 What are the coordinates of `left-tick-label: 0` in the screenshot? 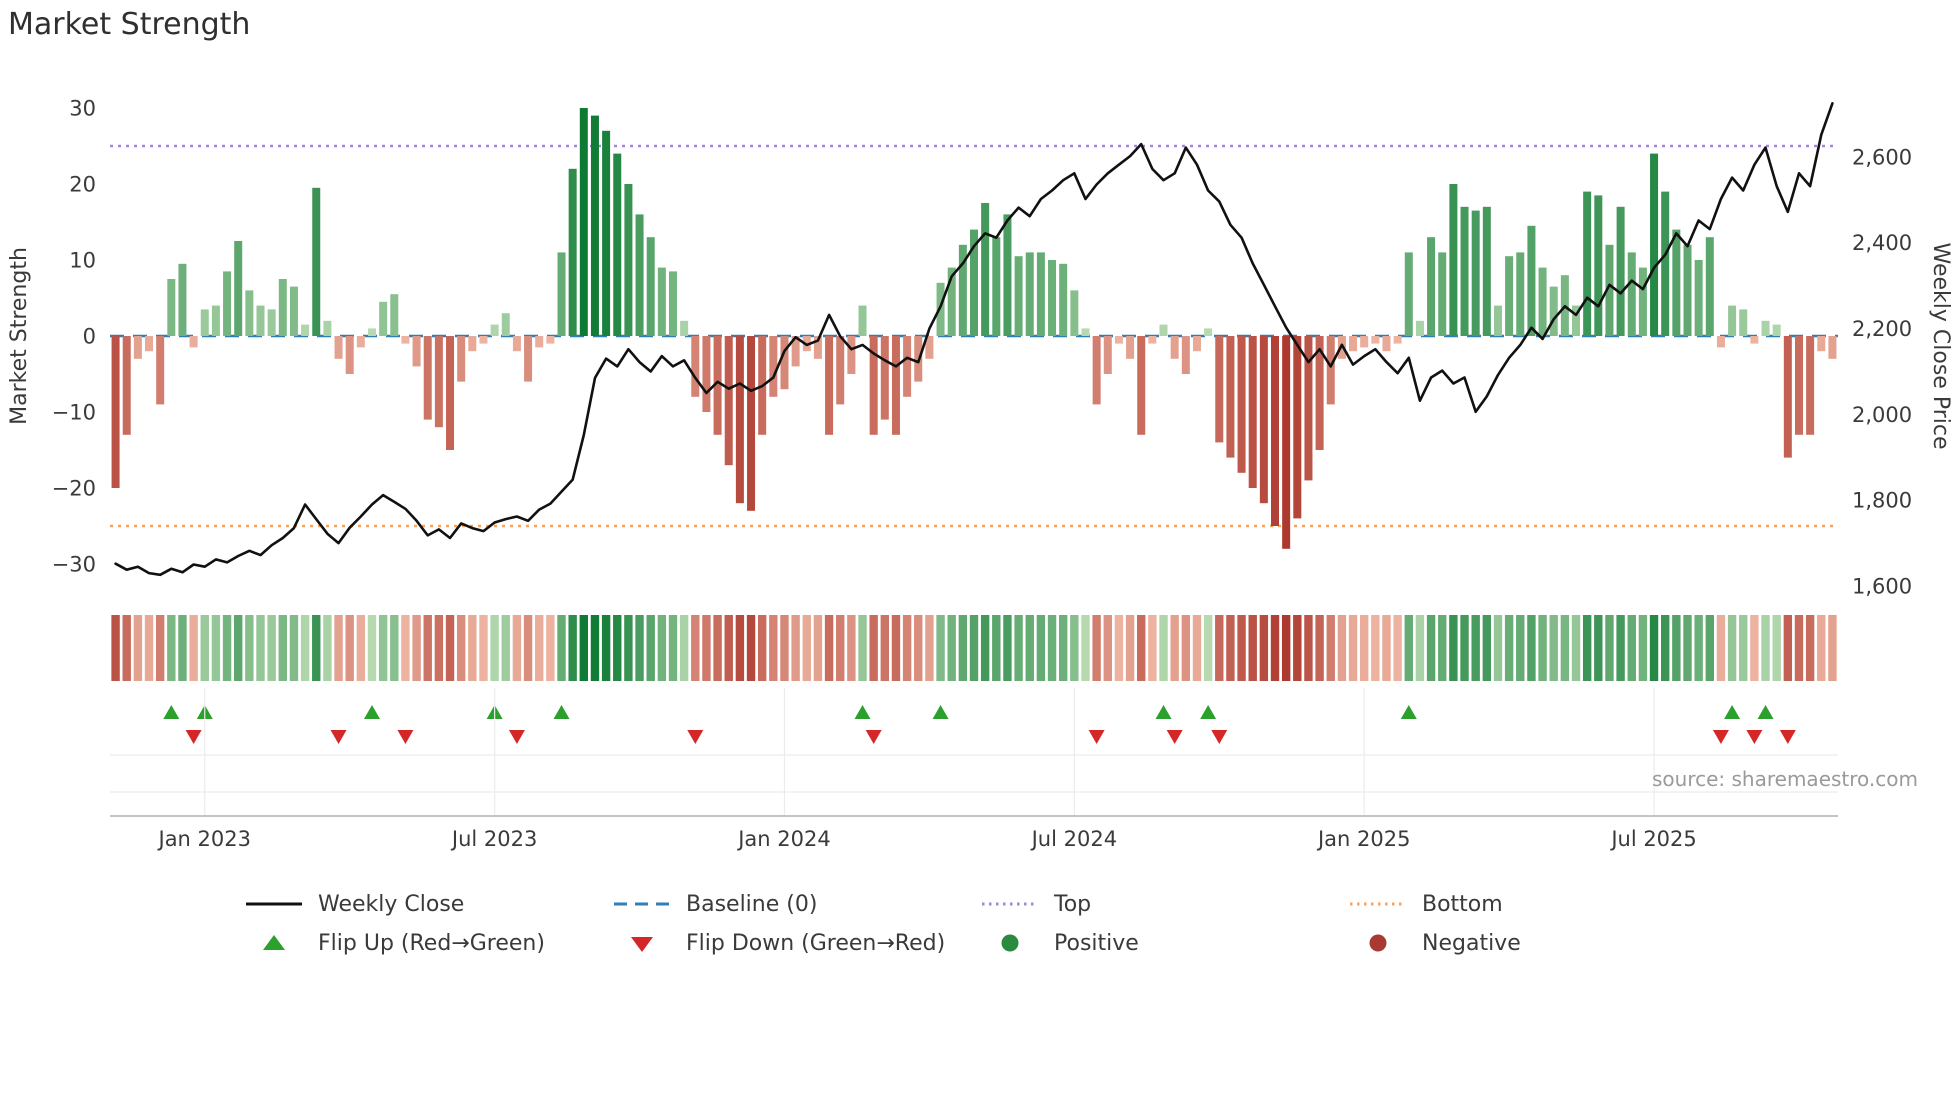 It's located at (89, 336).